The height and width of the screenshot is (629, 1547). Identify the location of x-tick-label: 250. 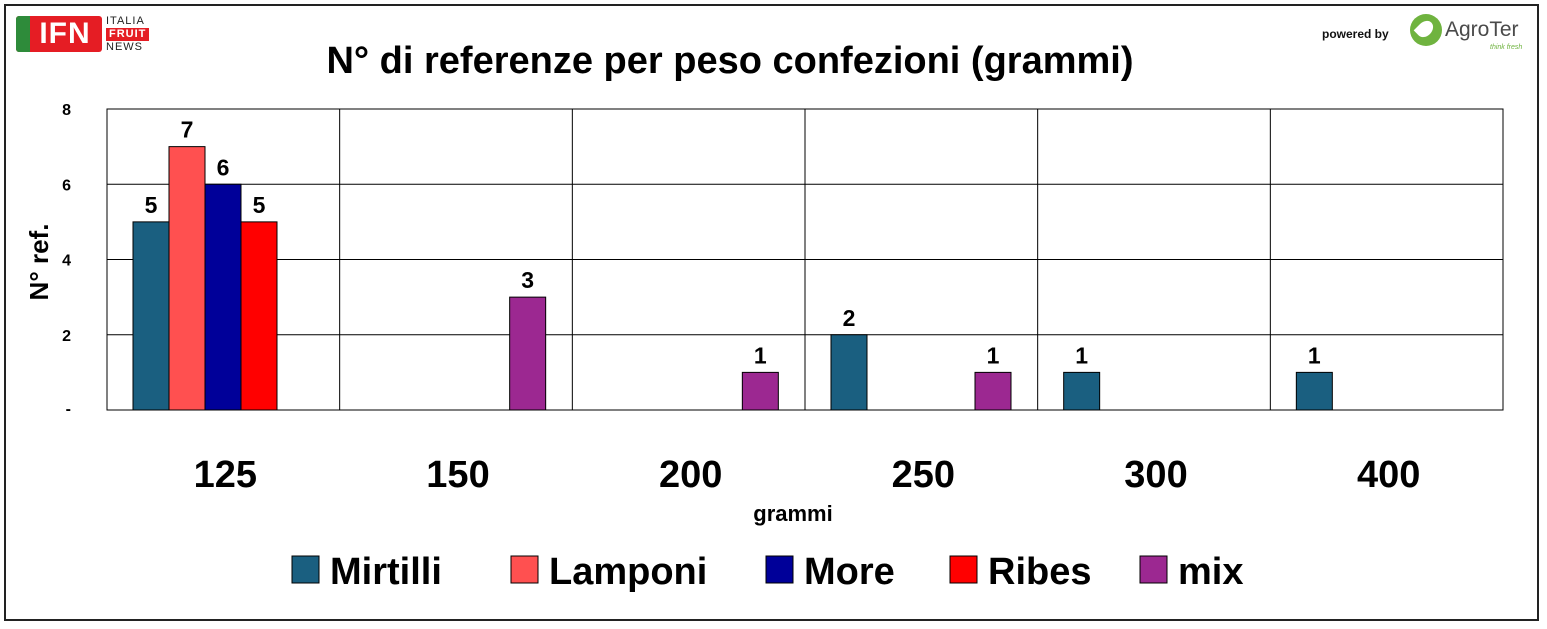
(923, 475).